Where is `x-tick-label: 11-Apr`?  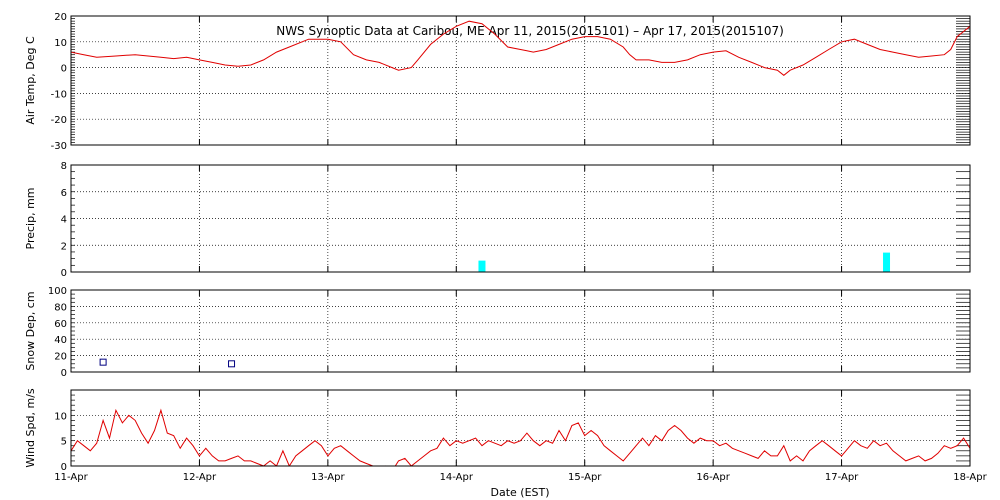 x-tick-label: 11-Apr is located at coordinates (71, 477).